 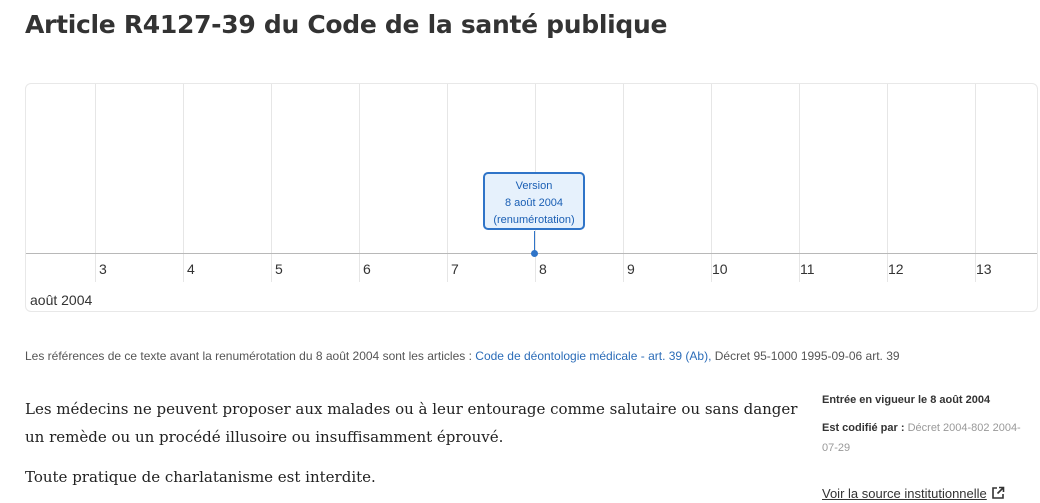 What do you see at coordinates (863, 428) in the screenshot?
I see `codified-label: Est codifié par :` at bounding box center [863, 428].